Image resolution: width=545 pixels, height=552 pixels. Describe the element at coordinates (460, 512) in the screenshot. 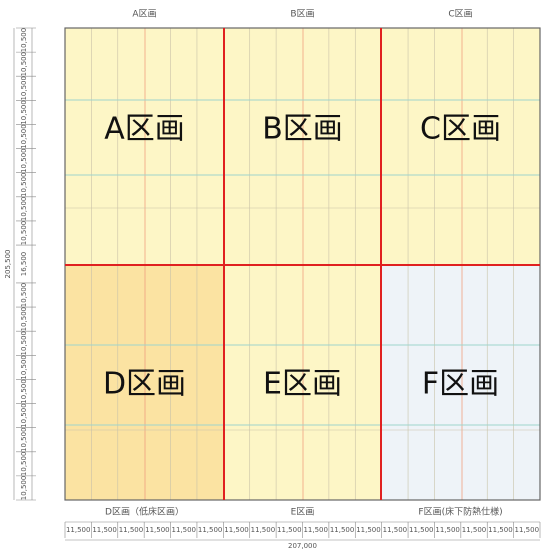

I see `bottom-label: F区画(床下防熱仕様)` at that location.